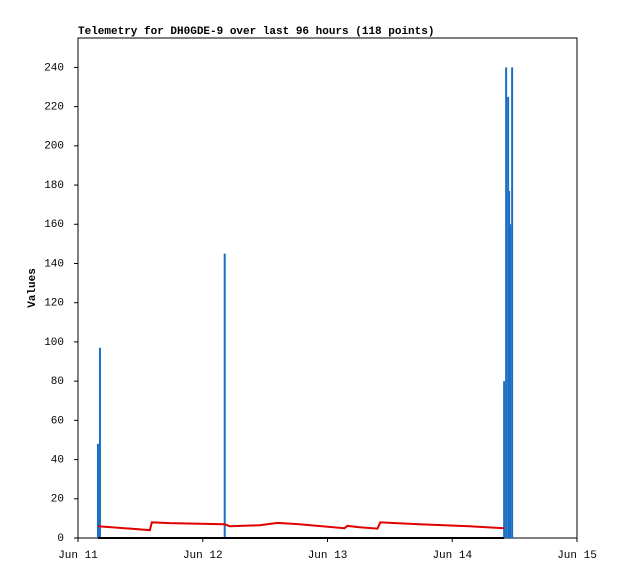 This screenshot has height=584, width=618. What do you see at coordinates (301, 526) in the screenshot?
I see `series-line` at bounding box center [301, 526].